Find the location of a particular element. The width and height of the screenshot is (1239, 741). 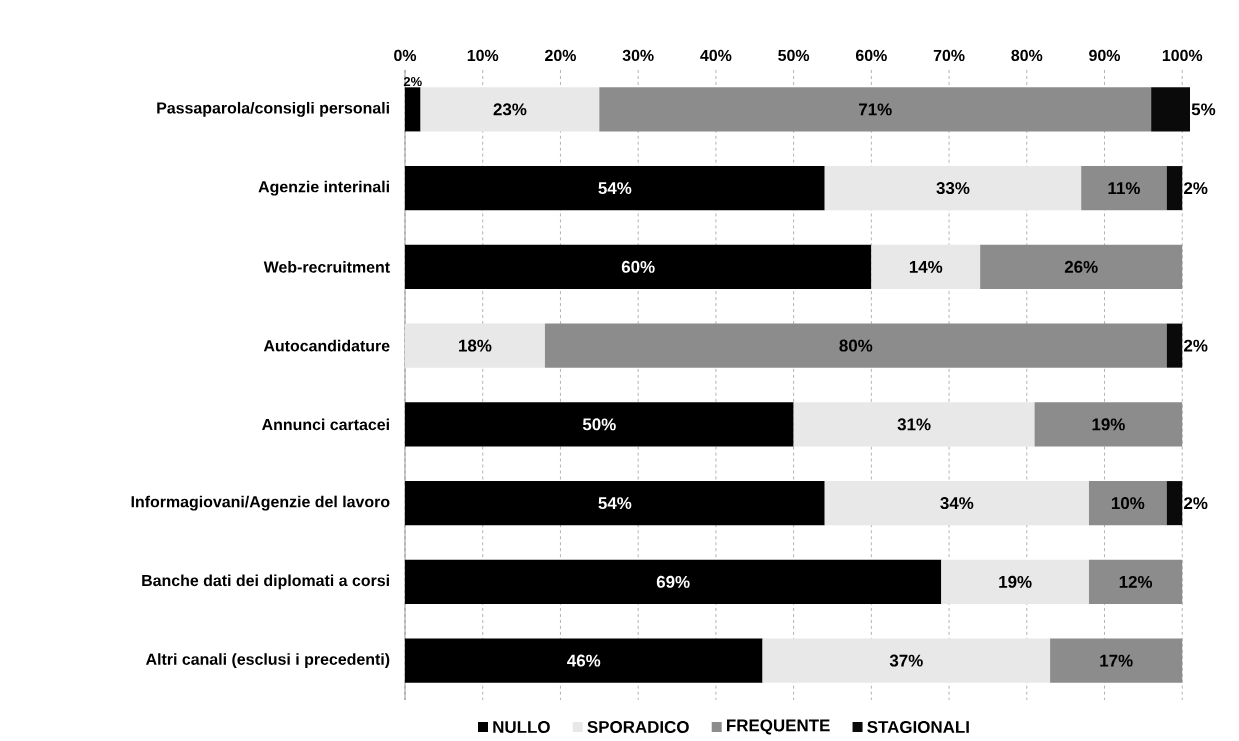

data-label: 31% is located at coordinates (914, 424).